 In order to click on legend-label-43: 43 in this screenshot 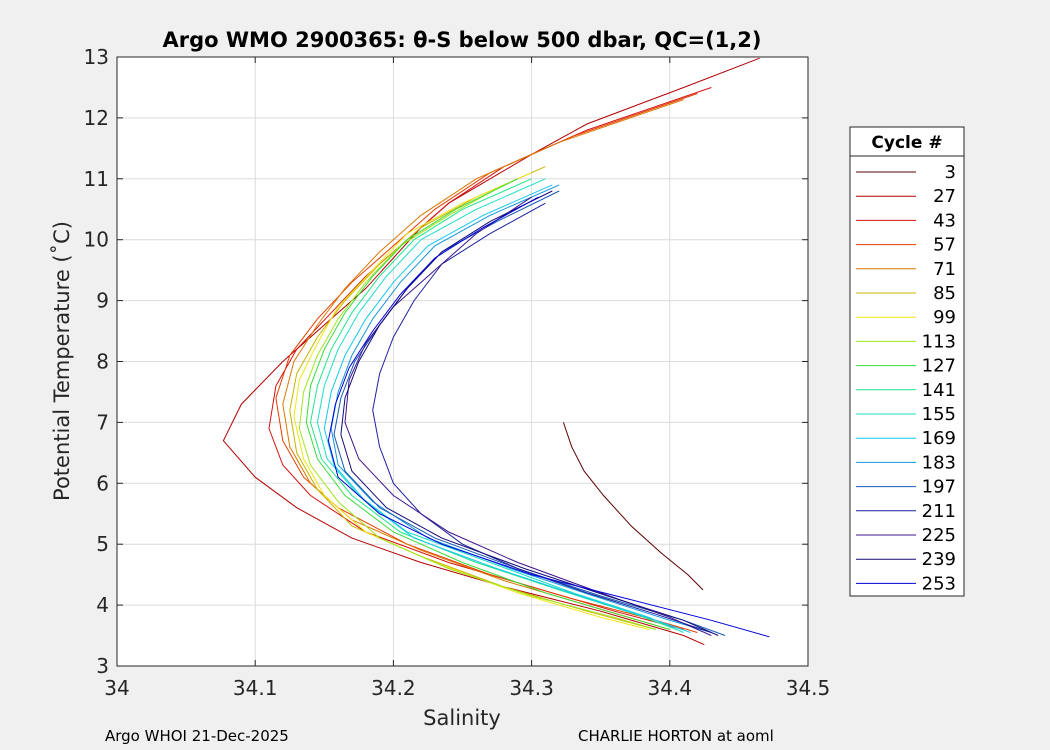, I will do `click(944, 220)`.